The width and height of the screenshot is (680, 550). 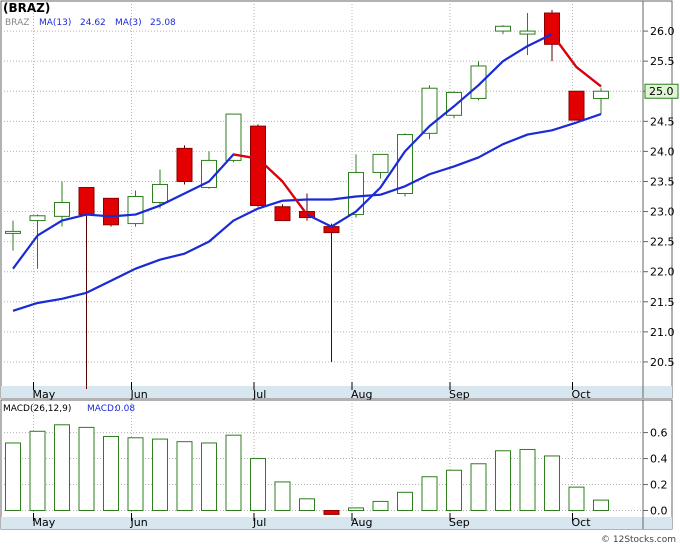 What do you see at coordinates (26, 8) in the screenshot?
I see `chart-title: (BRAZ)` at bounding box center [26, 8].